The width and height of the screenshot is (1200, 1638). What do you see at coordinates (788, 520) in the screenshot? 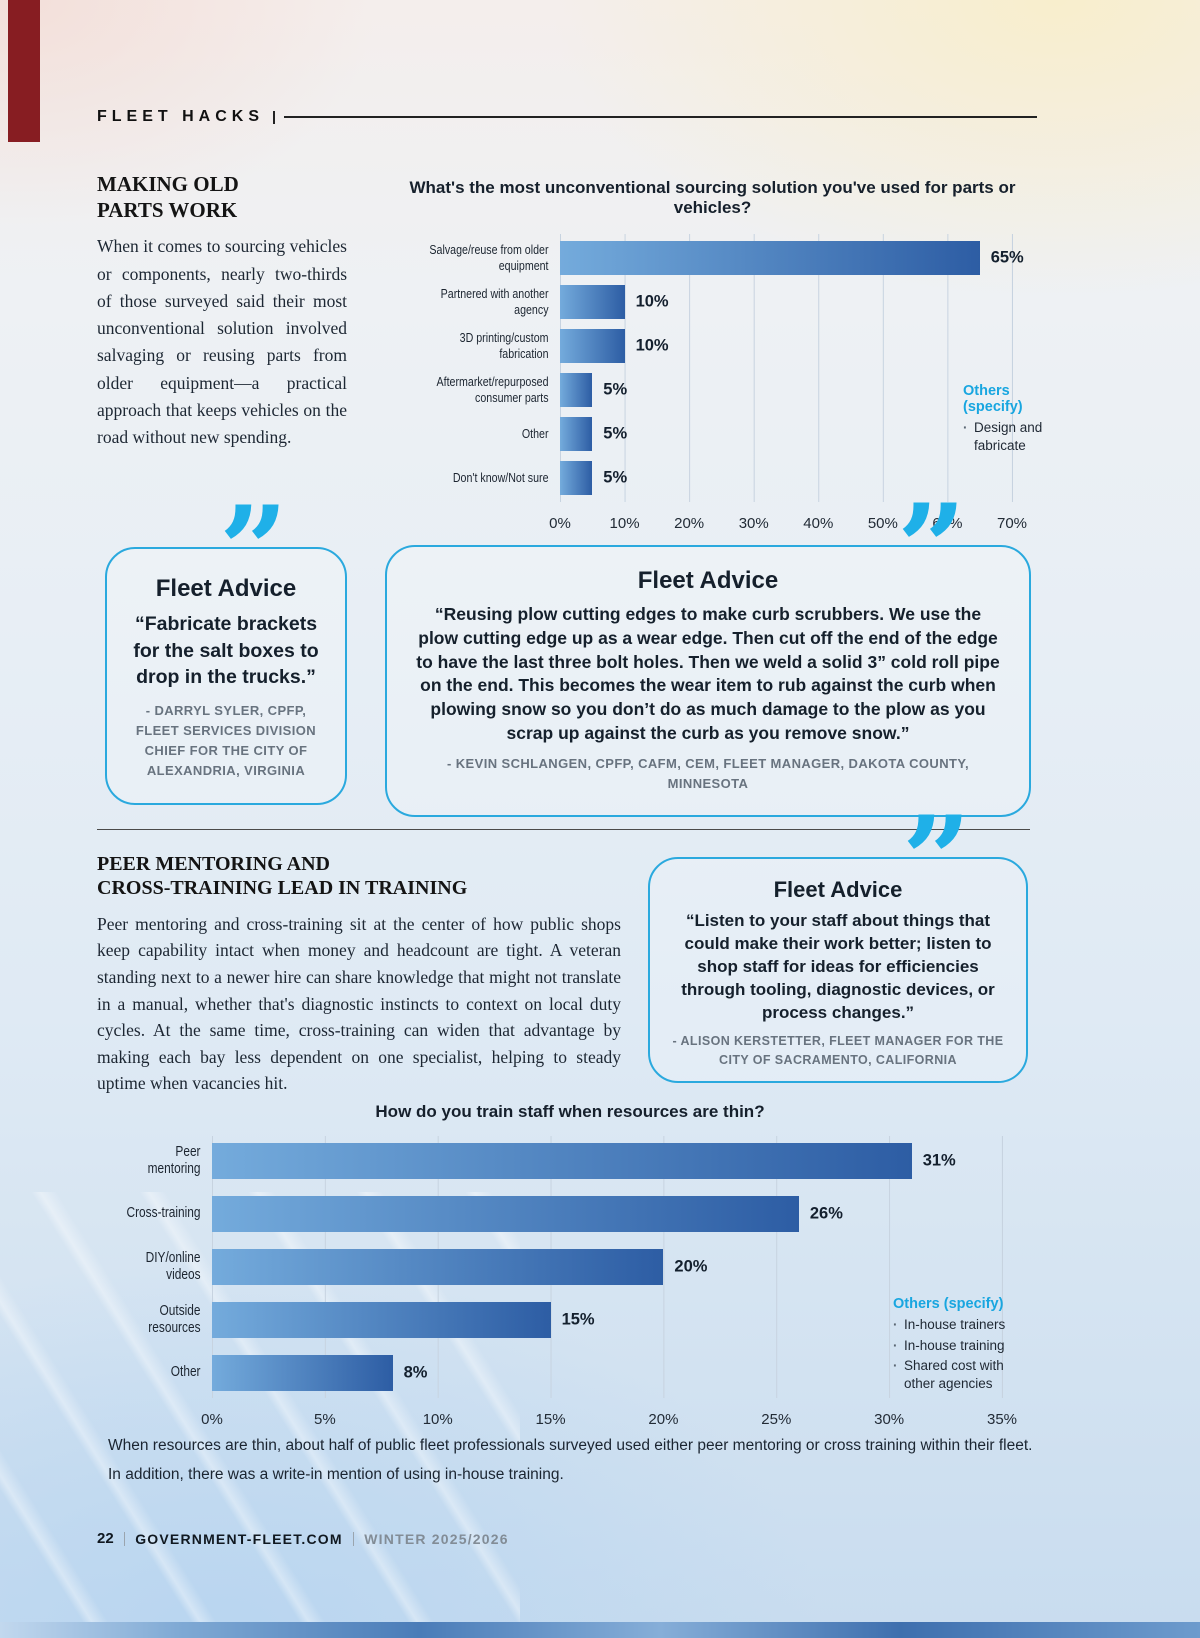
I see `x-axis: 0% 10% 20% 30% 40% 50% 60% 70%` at bounding box center [788, 520].